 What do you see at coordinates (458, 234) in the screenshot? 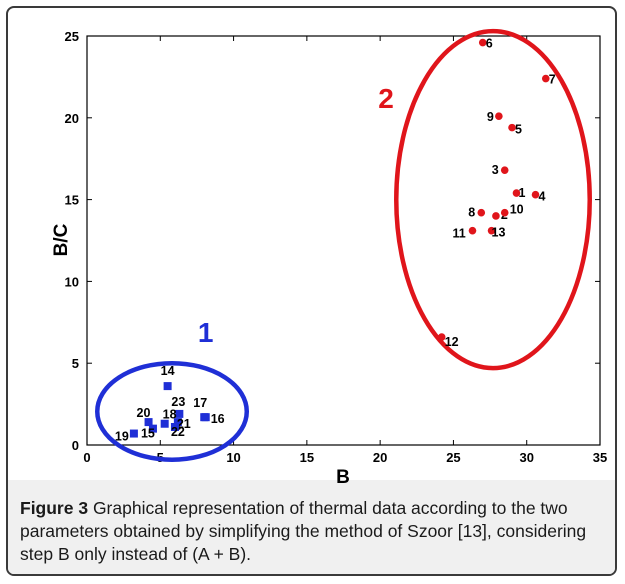
I see `data-label: 11` at bounding box center [458, 234].